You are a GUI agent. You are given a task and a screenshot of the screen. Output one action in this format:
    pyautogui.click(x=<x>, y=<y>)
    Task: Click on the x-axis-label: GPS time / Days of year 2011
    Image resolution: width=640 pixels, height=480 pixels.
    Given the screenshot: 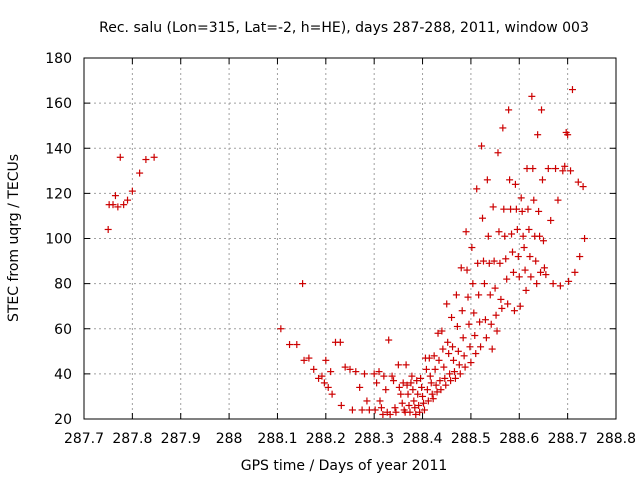 What is the action you would take?
    pyautogui.click(x=344, y=466)
    